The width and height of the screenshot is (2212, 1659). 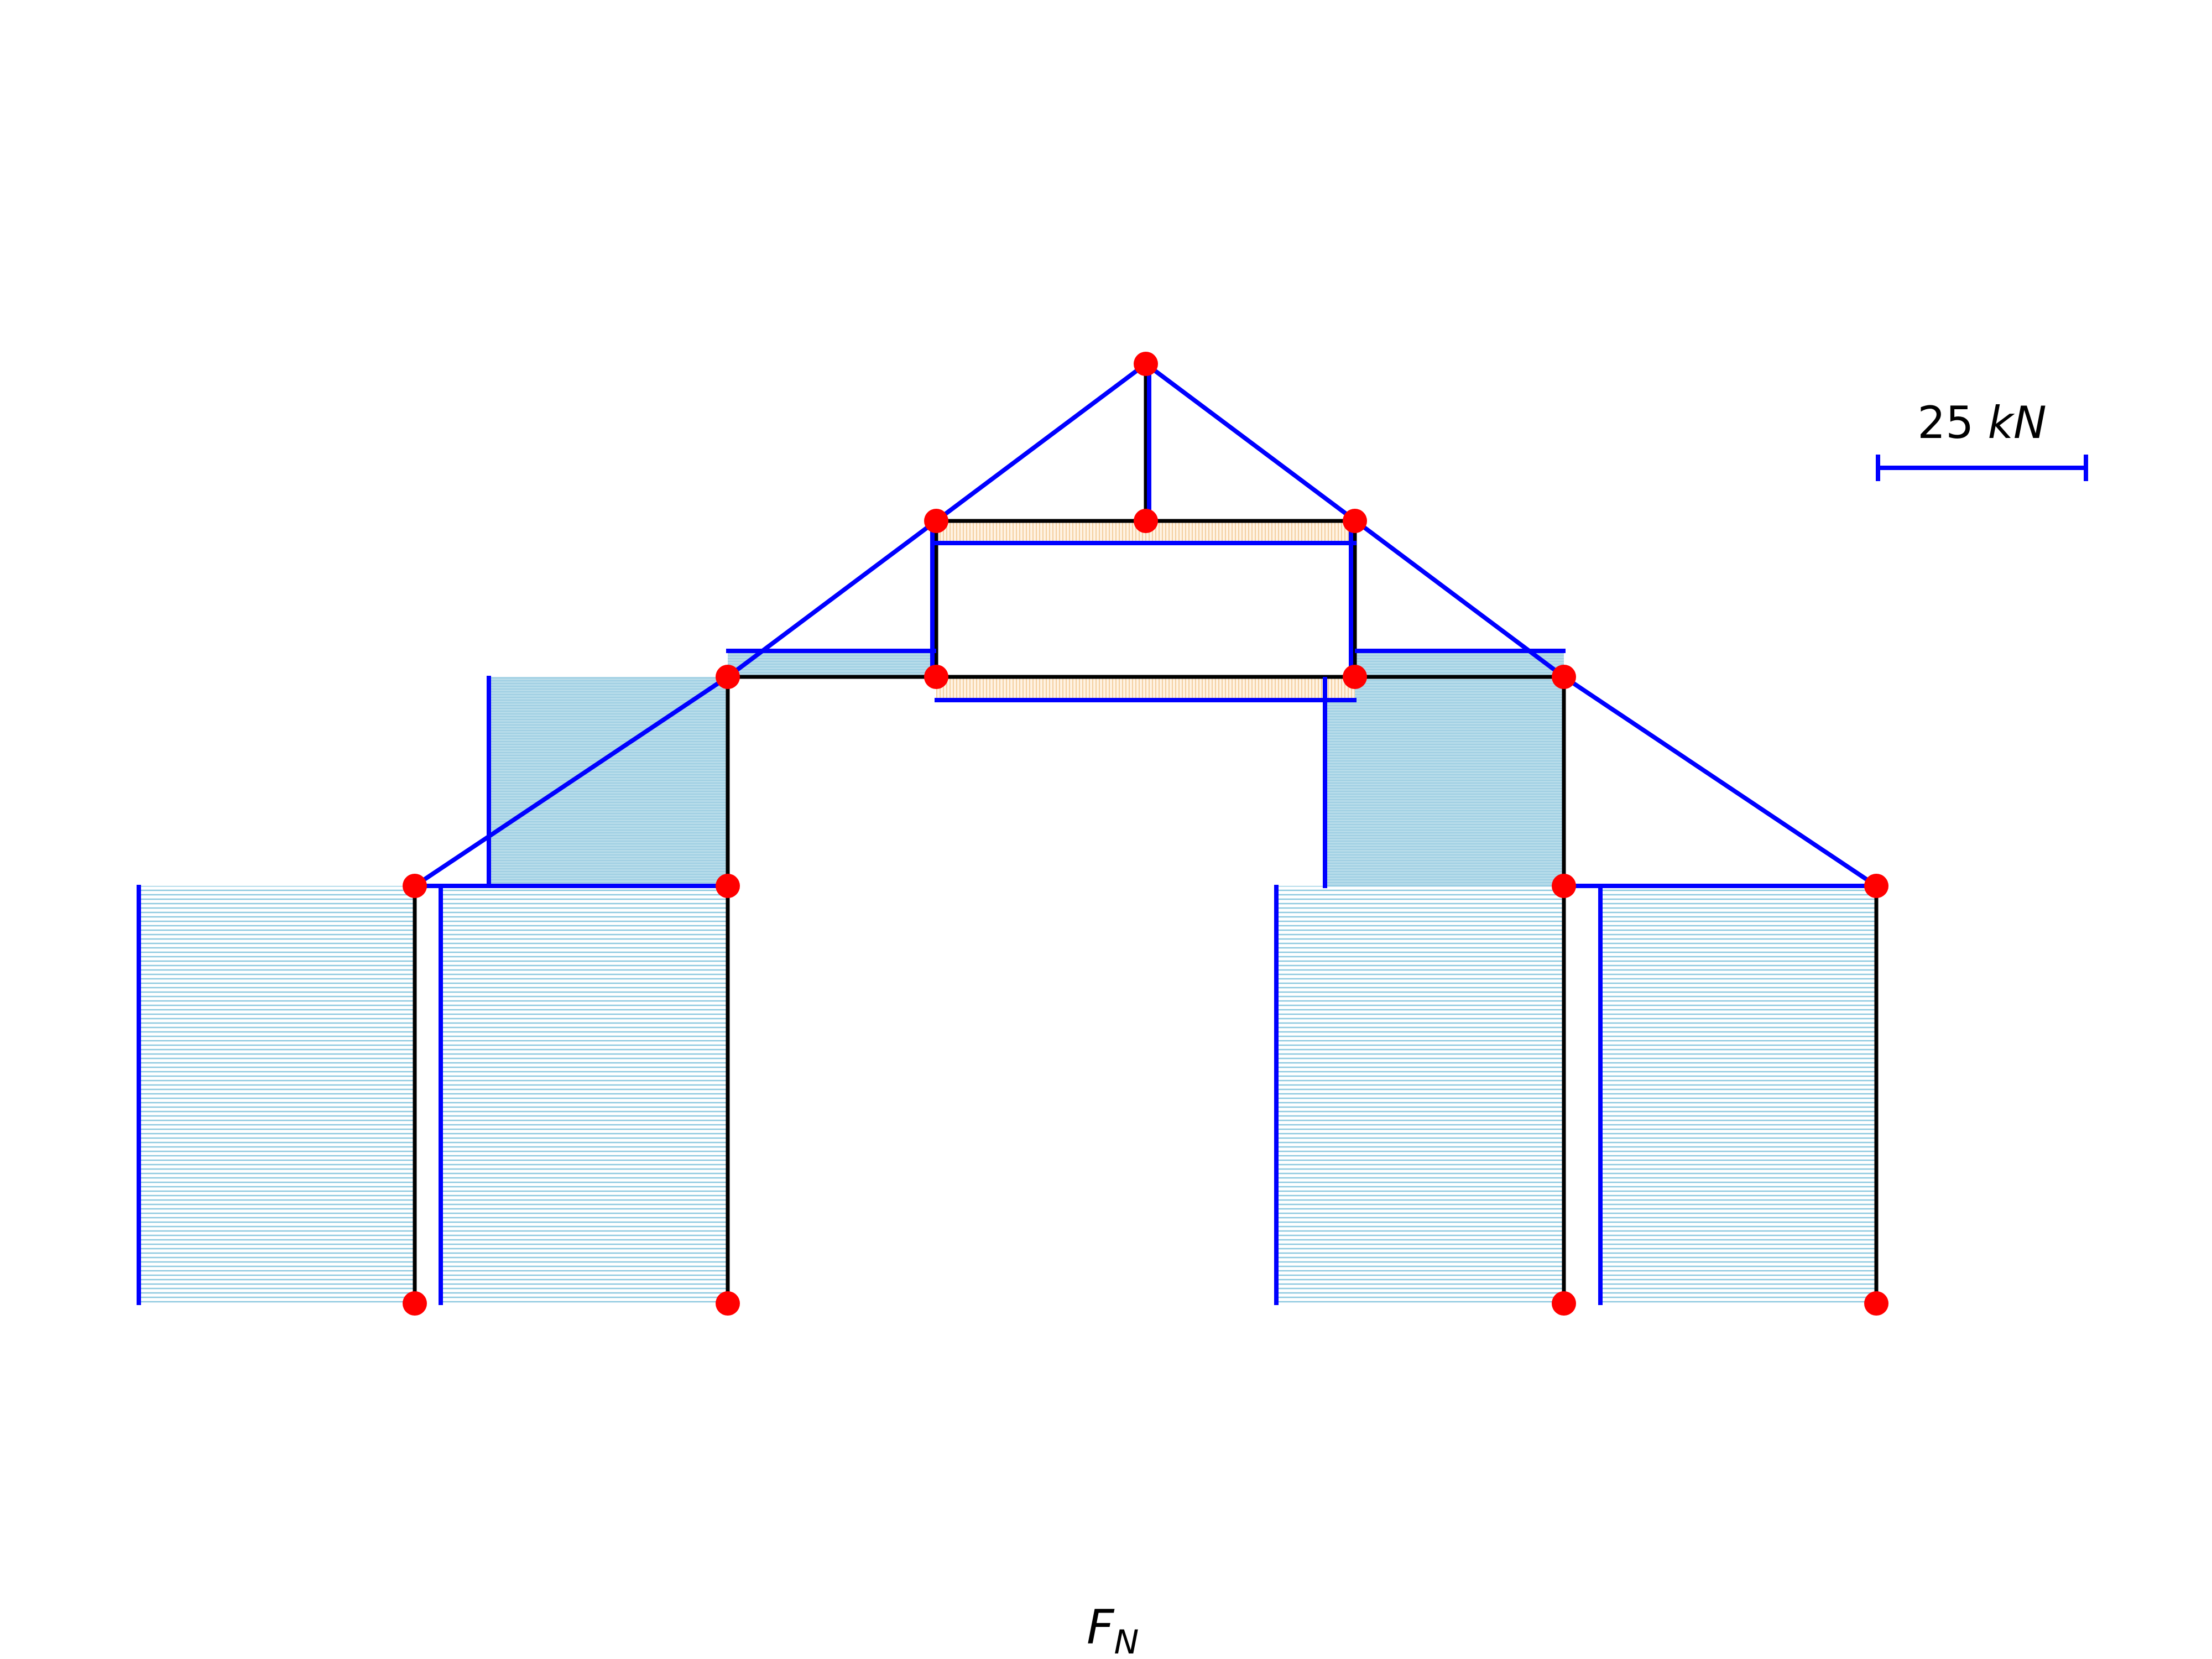 What do you see at coordinates (1445, 782) in the screenshot?
I see `fill-right-upper-column` at bounding box center [1445, 782].